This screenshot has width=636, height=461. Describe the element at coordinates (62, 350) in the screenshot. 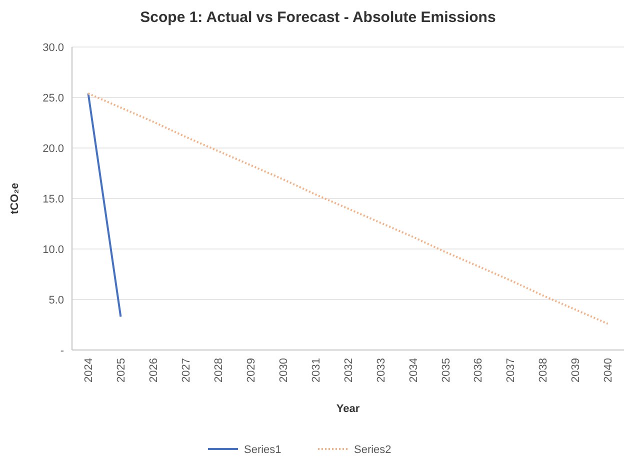

I see `y-tick-label: -` at that location.